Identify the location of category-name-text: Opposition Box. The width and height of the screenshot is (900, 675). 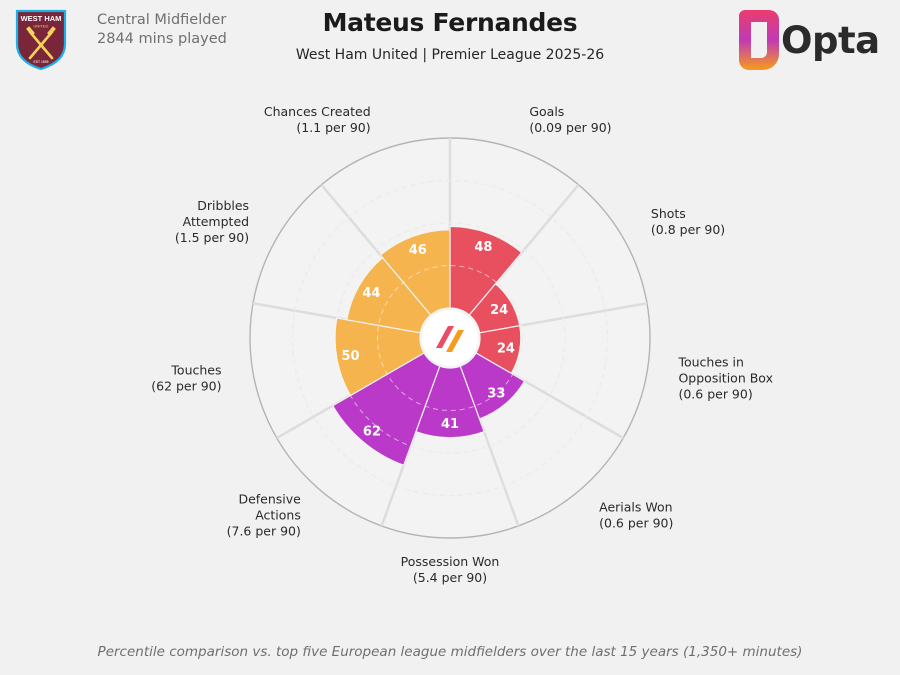
(725, 377).